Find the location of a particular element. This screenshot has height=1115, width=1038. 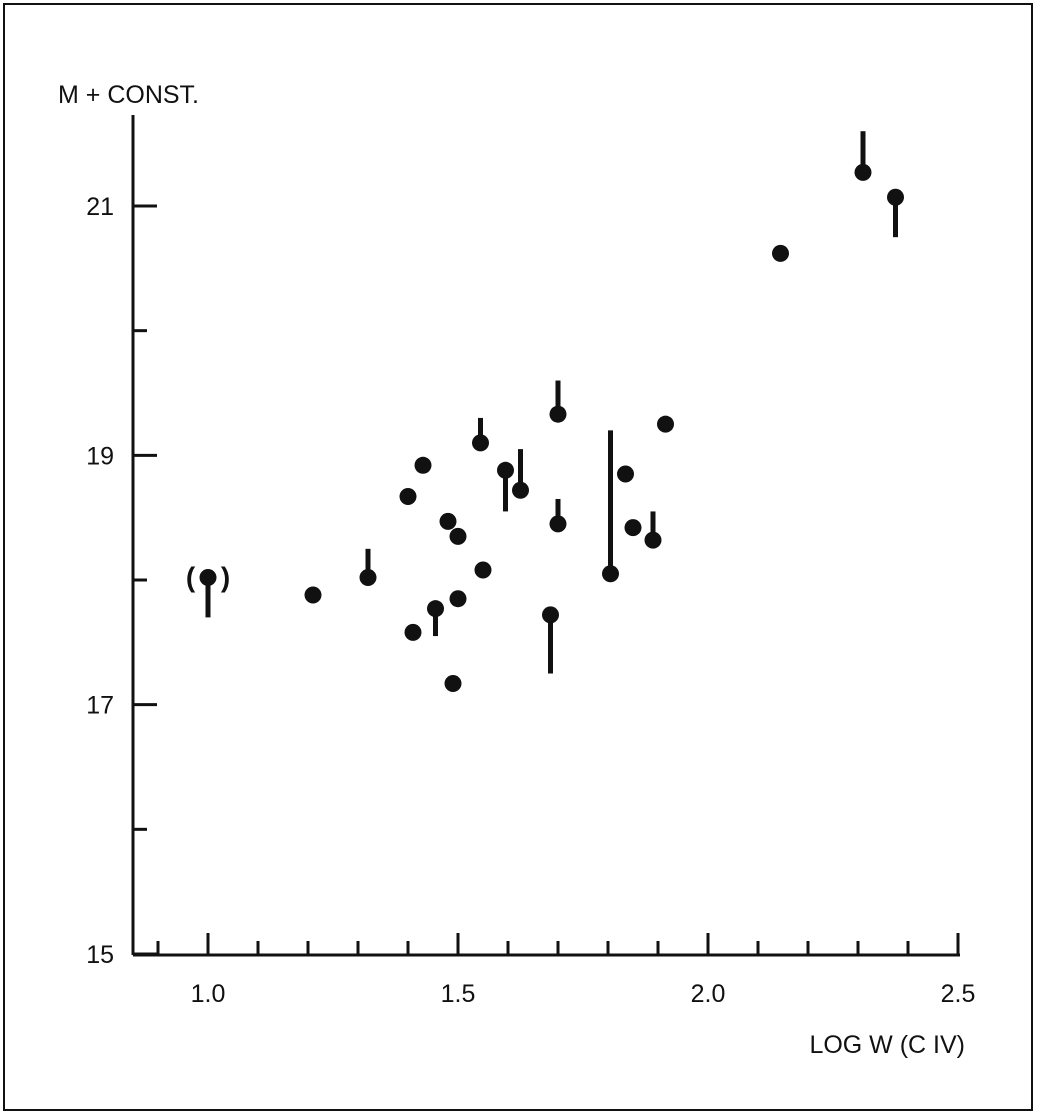

y-axis-label: M + CONST. is located at coordinates (128, 95).